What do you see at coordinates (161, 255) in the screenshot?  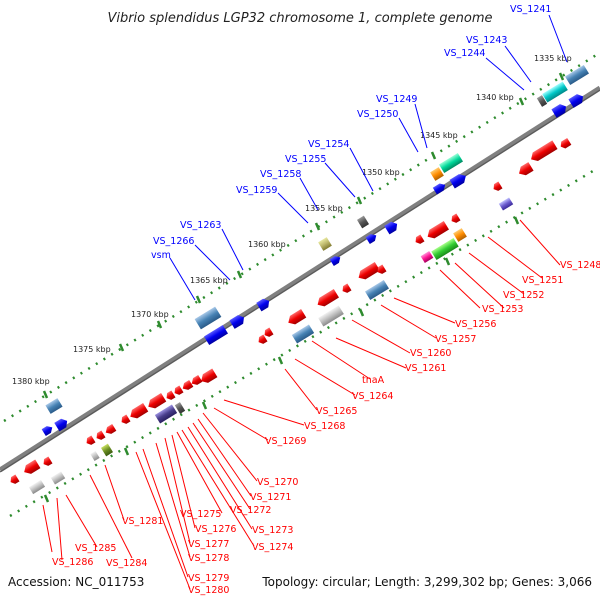 I see `gene-label: vsm` at bounding box center [161, 255].